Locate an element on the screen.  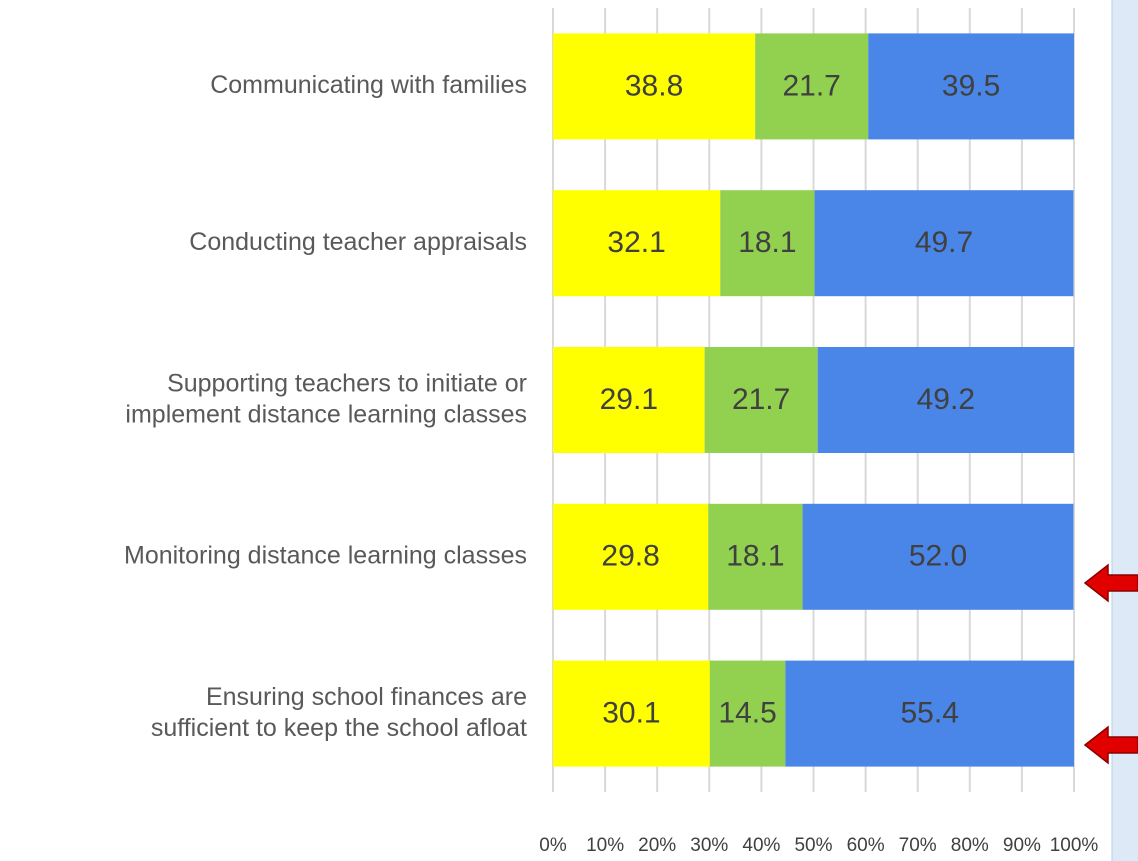
data-label: 32.1 is located at coordinates (636, 242).